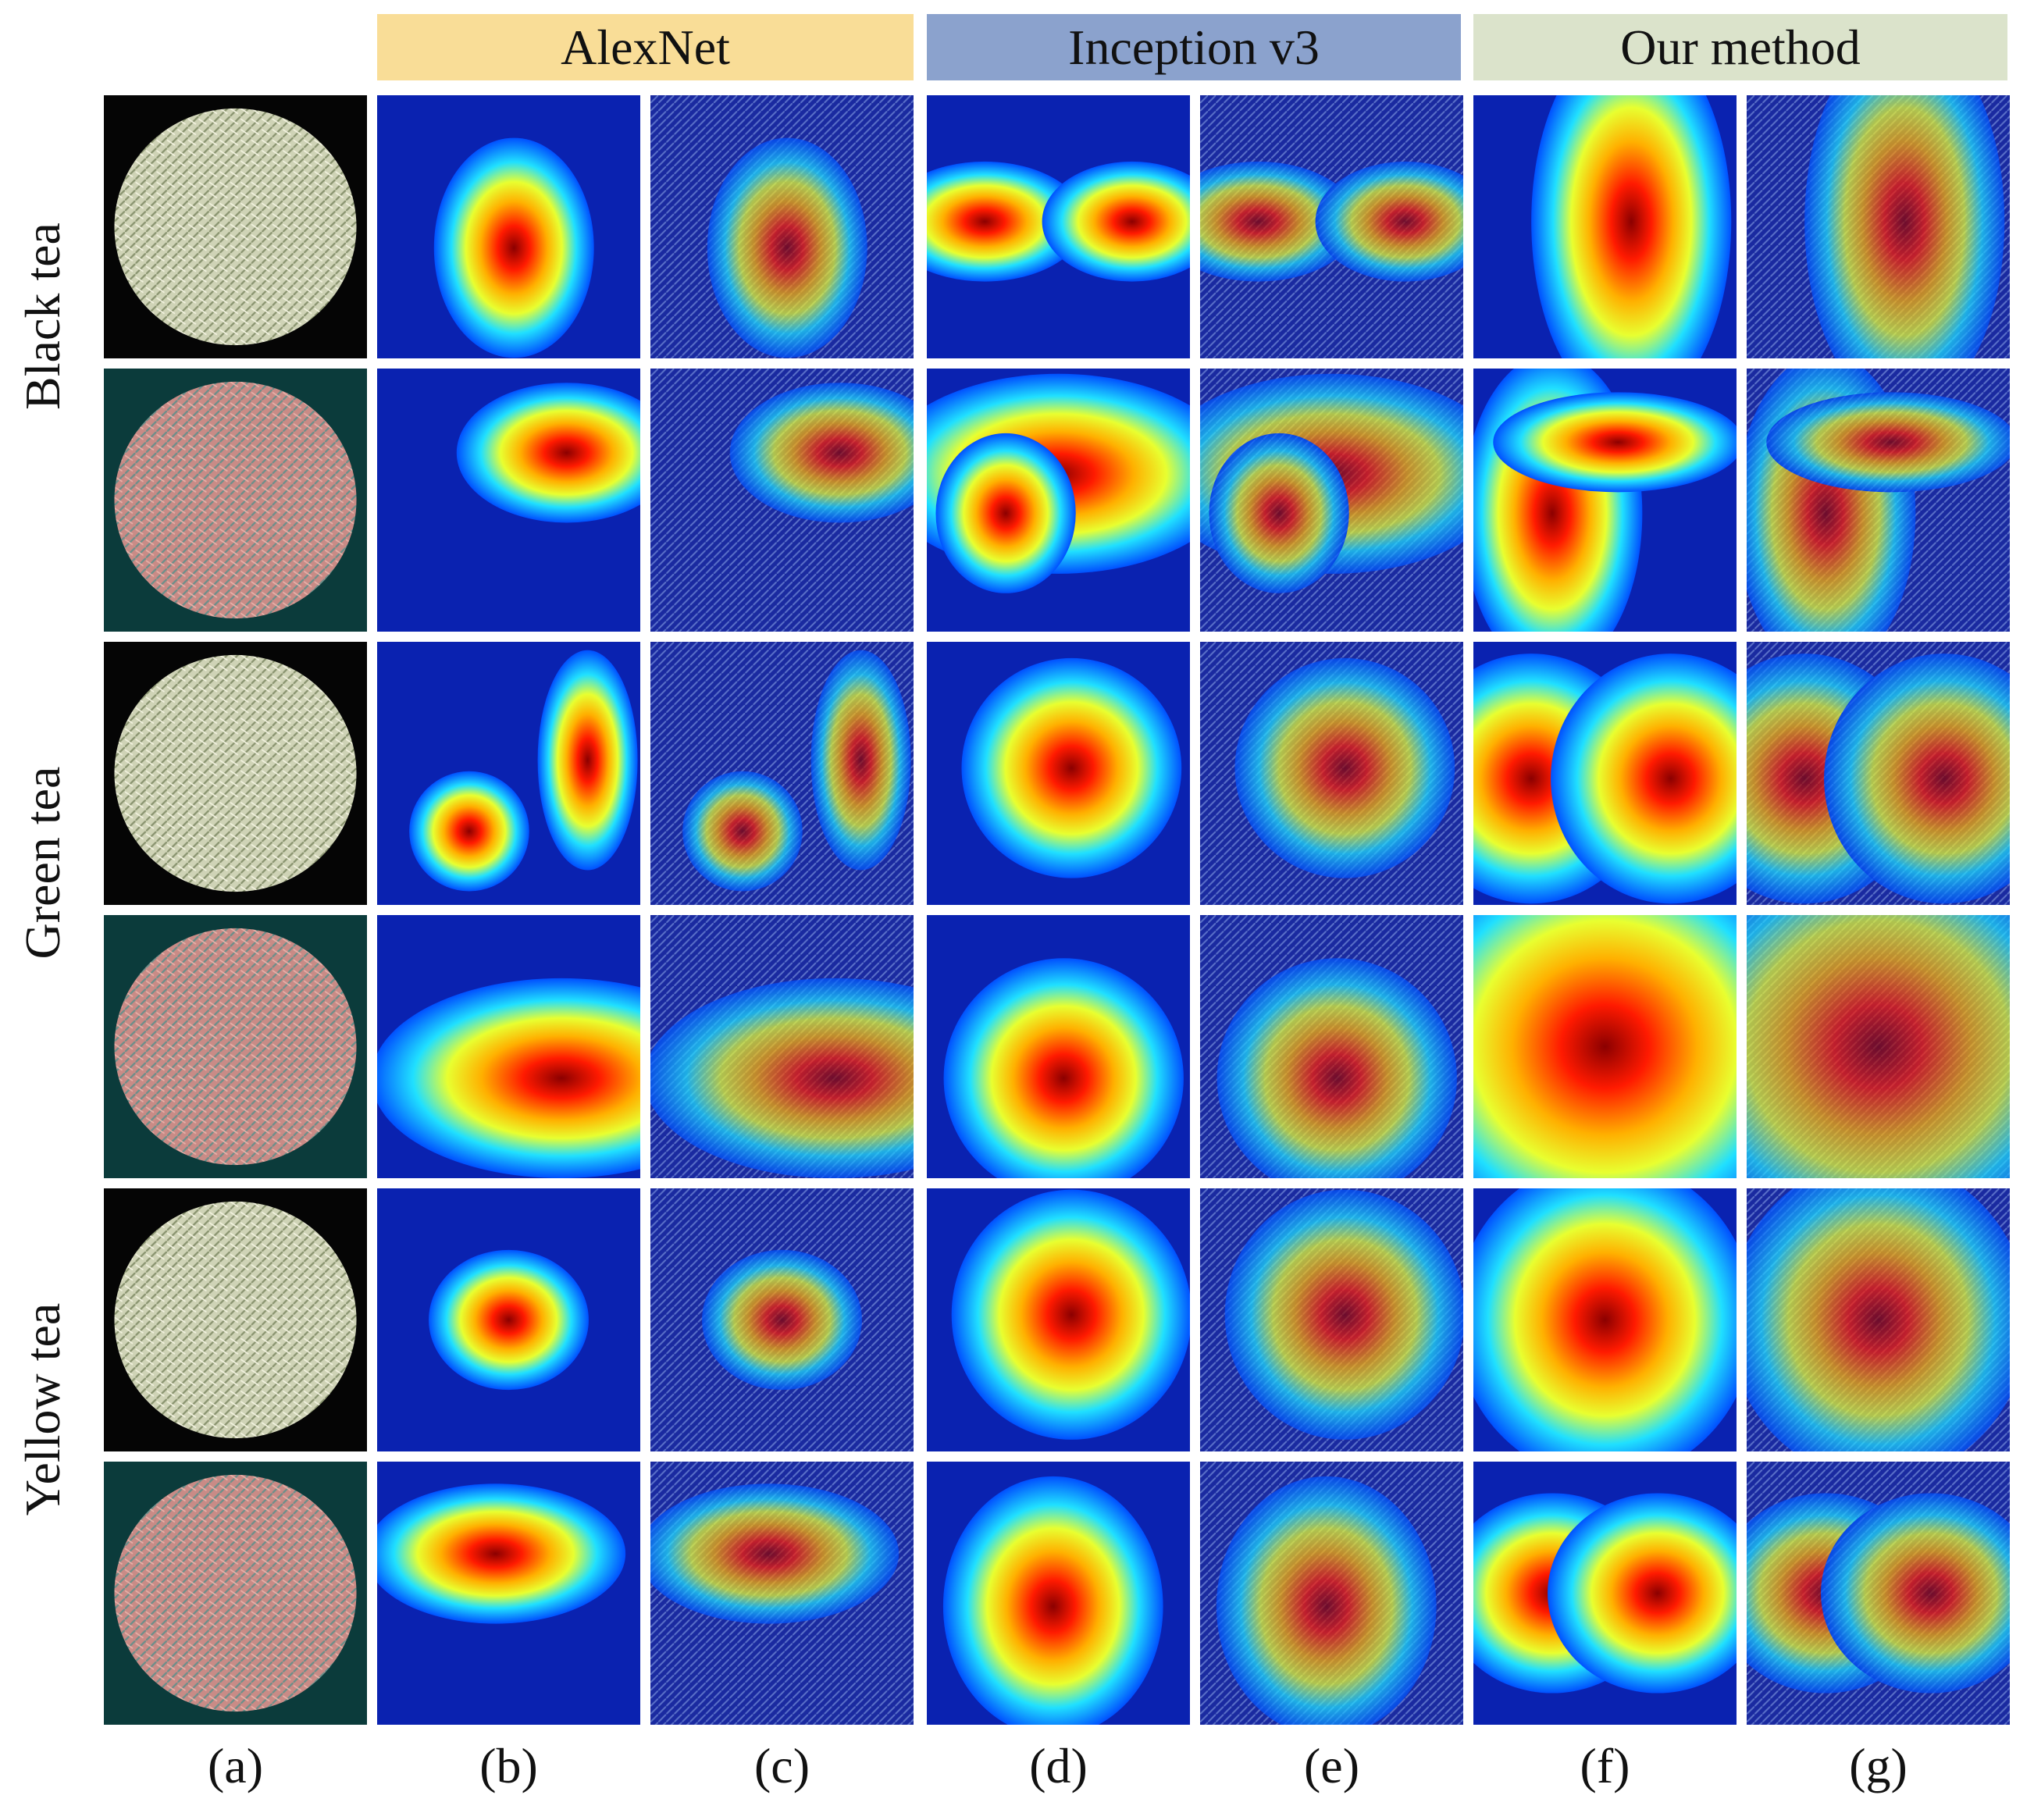  I want to click on heatmap-overlay-green-tea-2-e, so click(1331, 1046).